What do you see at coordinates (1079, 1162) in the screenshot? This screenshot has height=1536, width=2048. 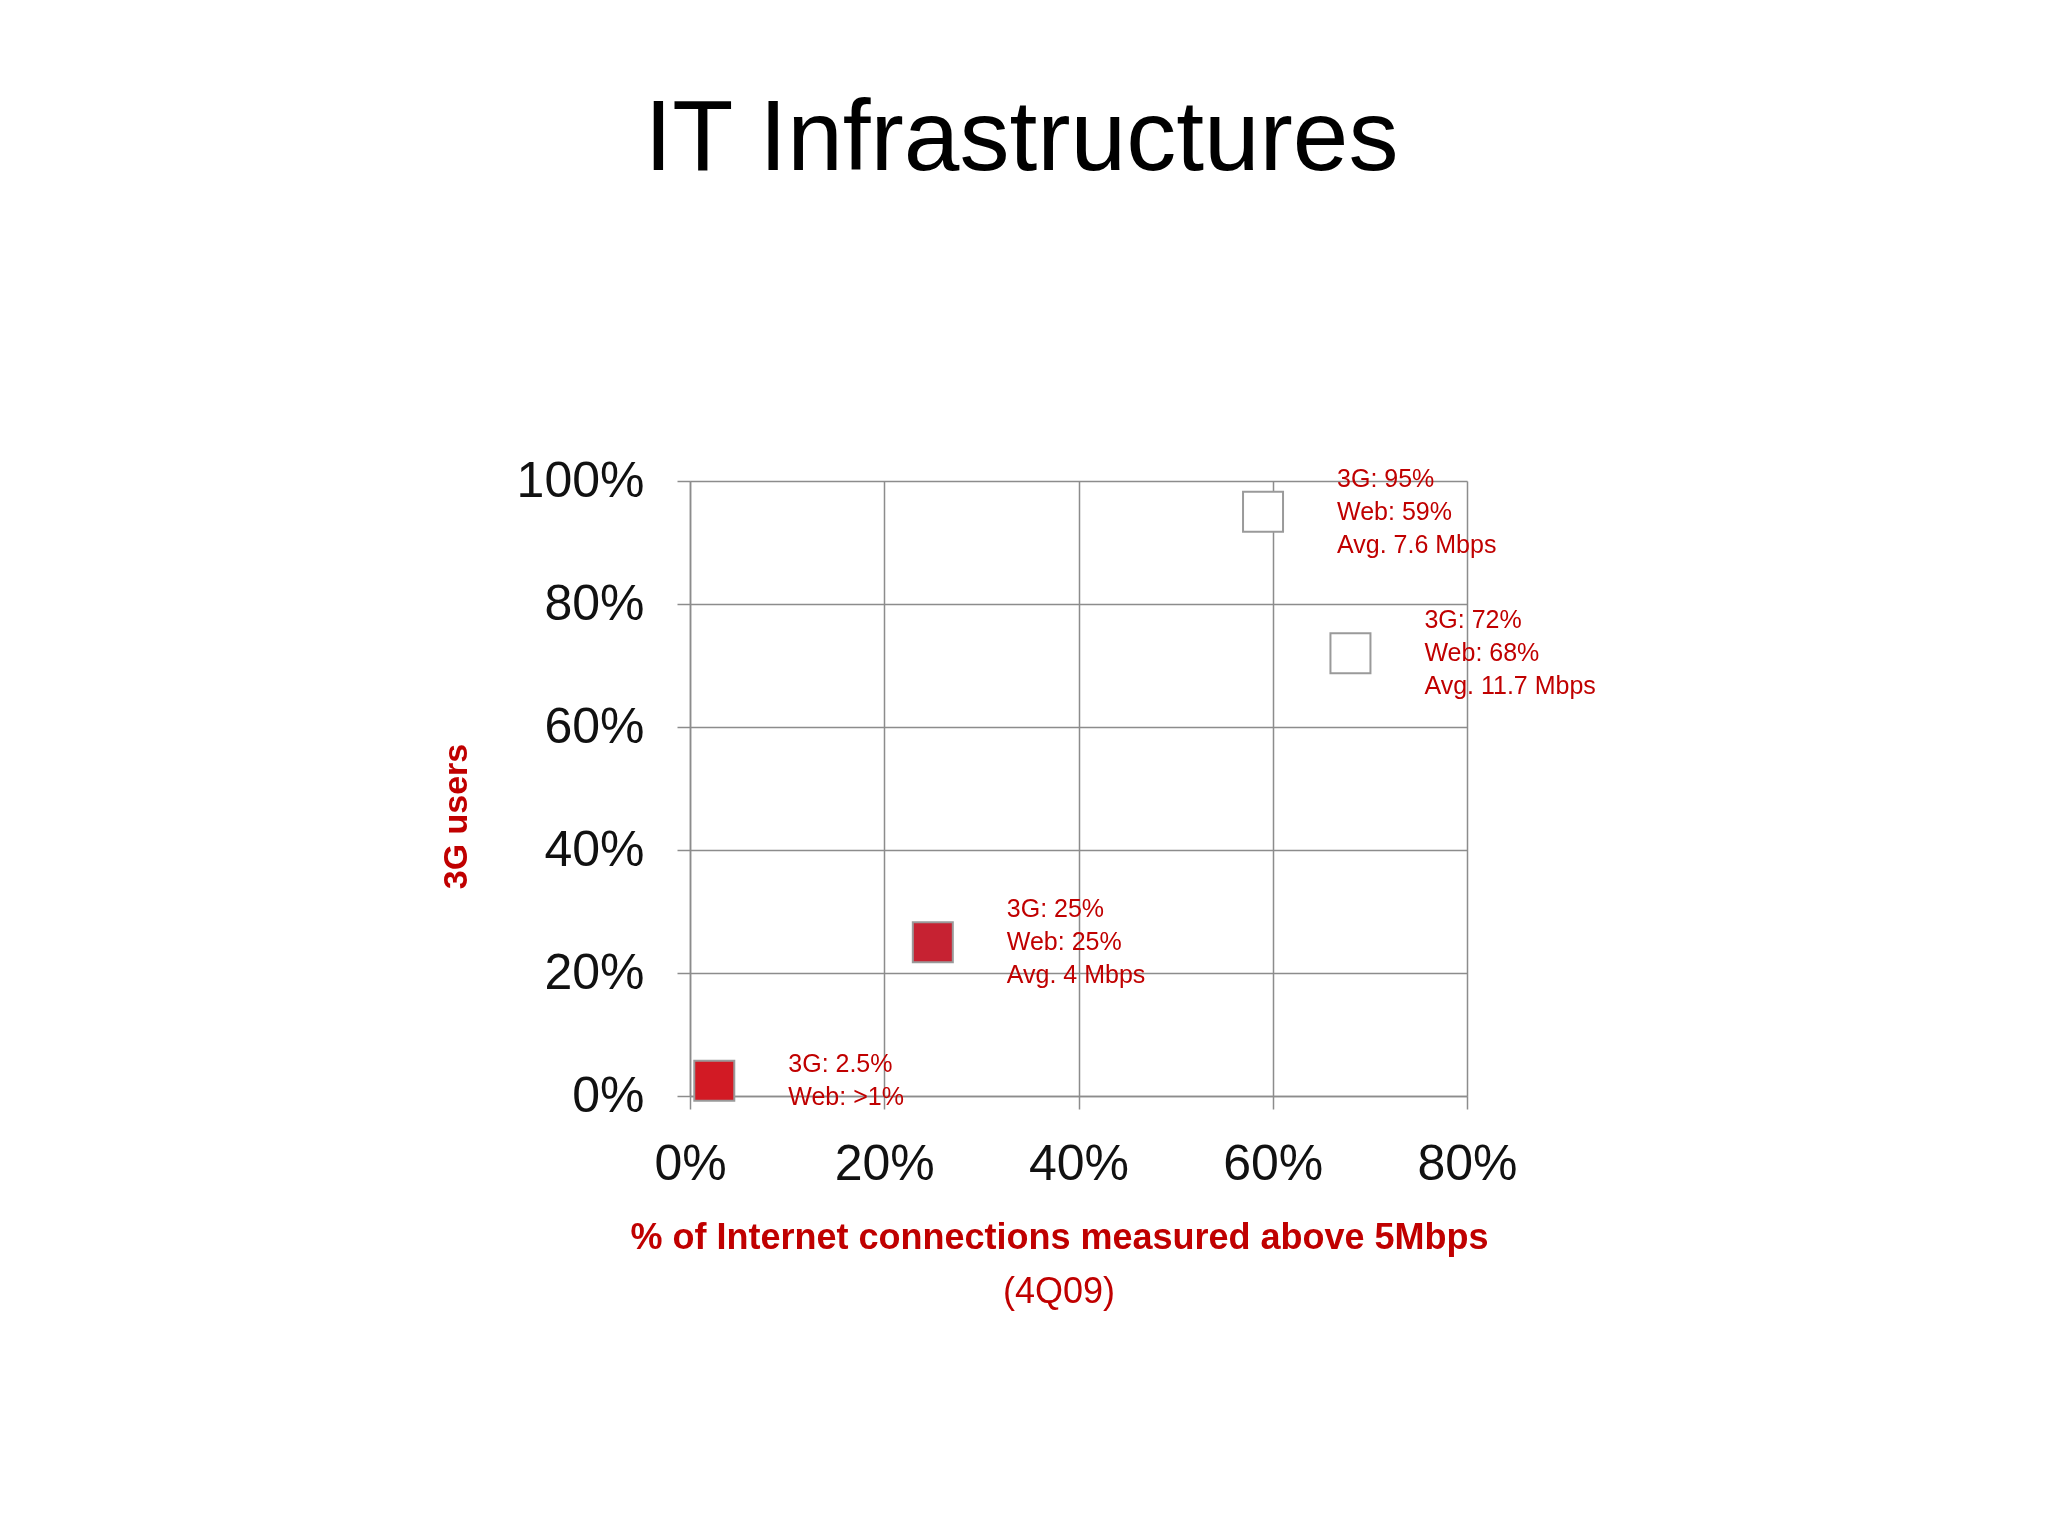 I see `x-tick-label: 40%` at bounding box center [1079, 1162].